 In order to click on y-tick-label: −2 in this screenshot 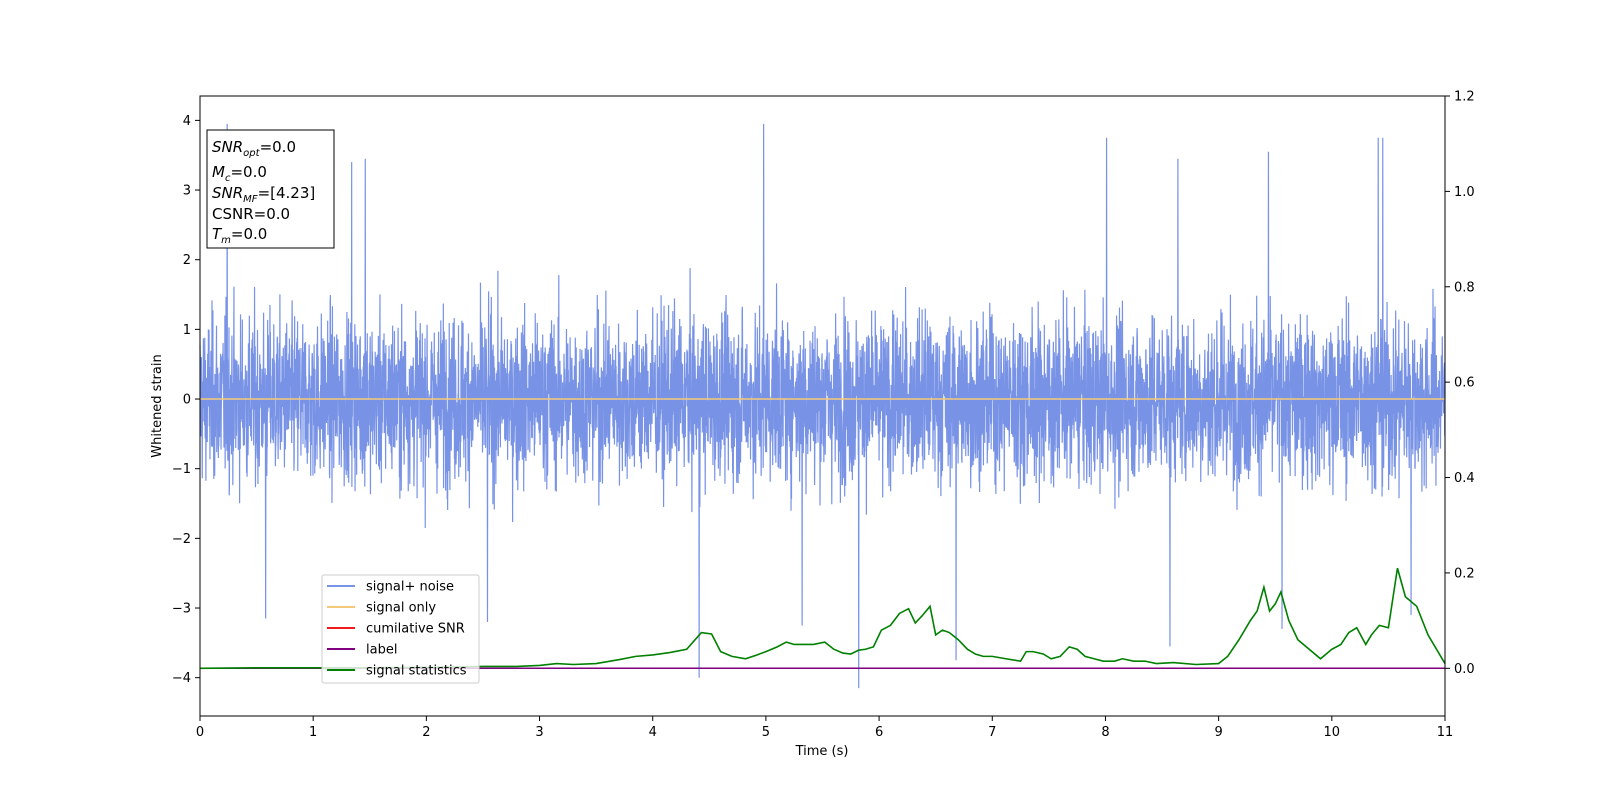, I will do `click(181, 539)`.